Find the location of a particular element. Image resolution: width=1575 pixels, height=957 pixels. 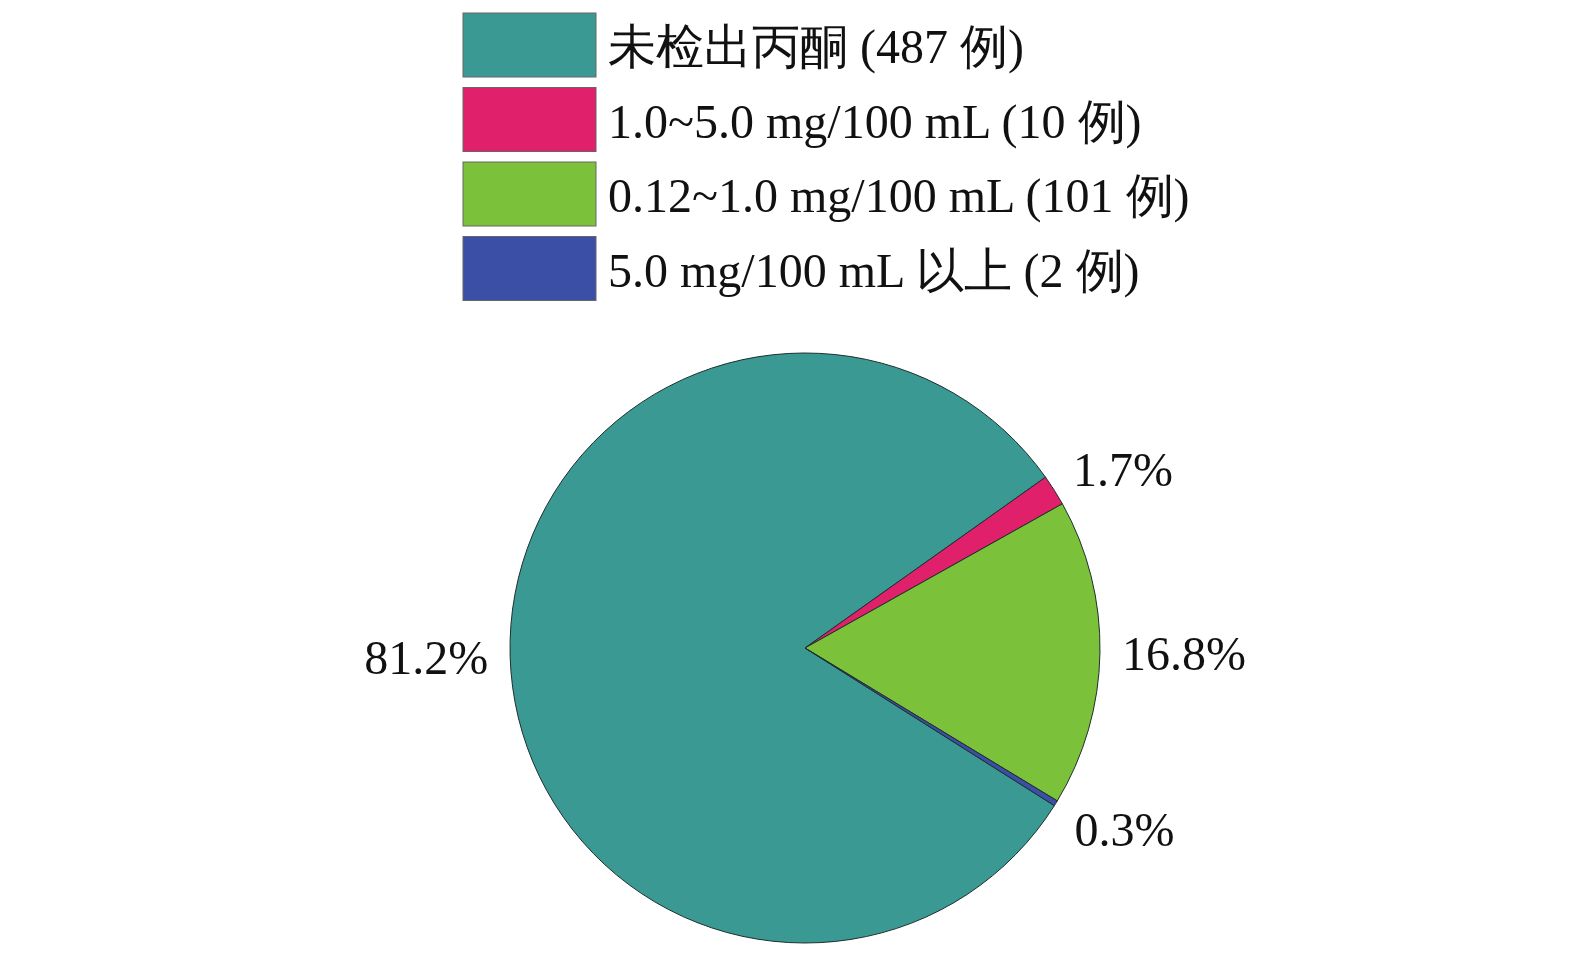

data-label: 16.8% is located at coordinates (1183, 654).